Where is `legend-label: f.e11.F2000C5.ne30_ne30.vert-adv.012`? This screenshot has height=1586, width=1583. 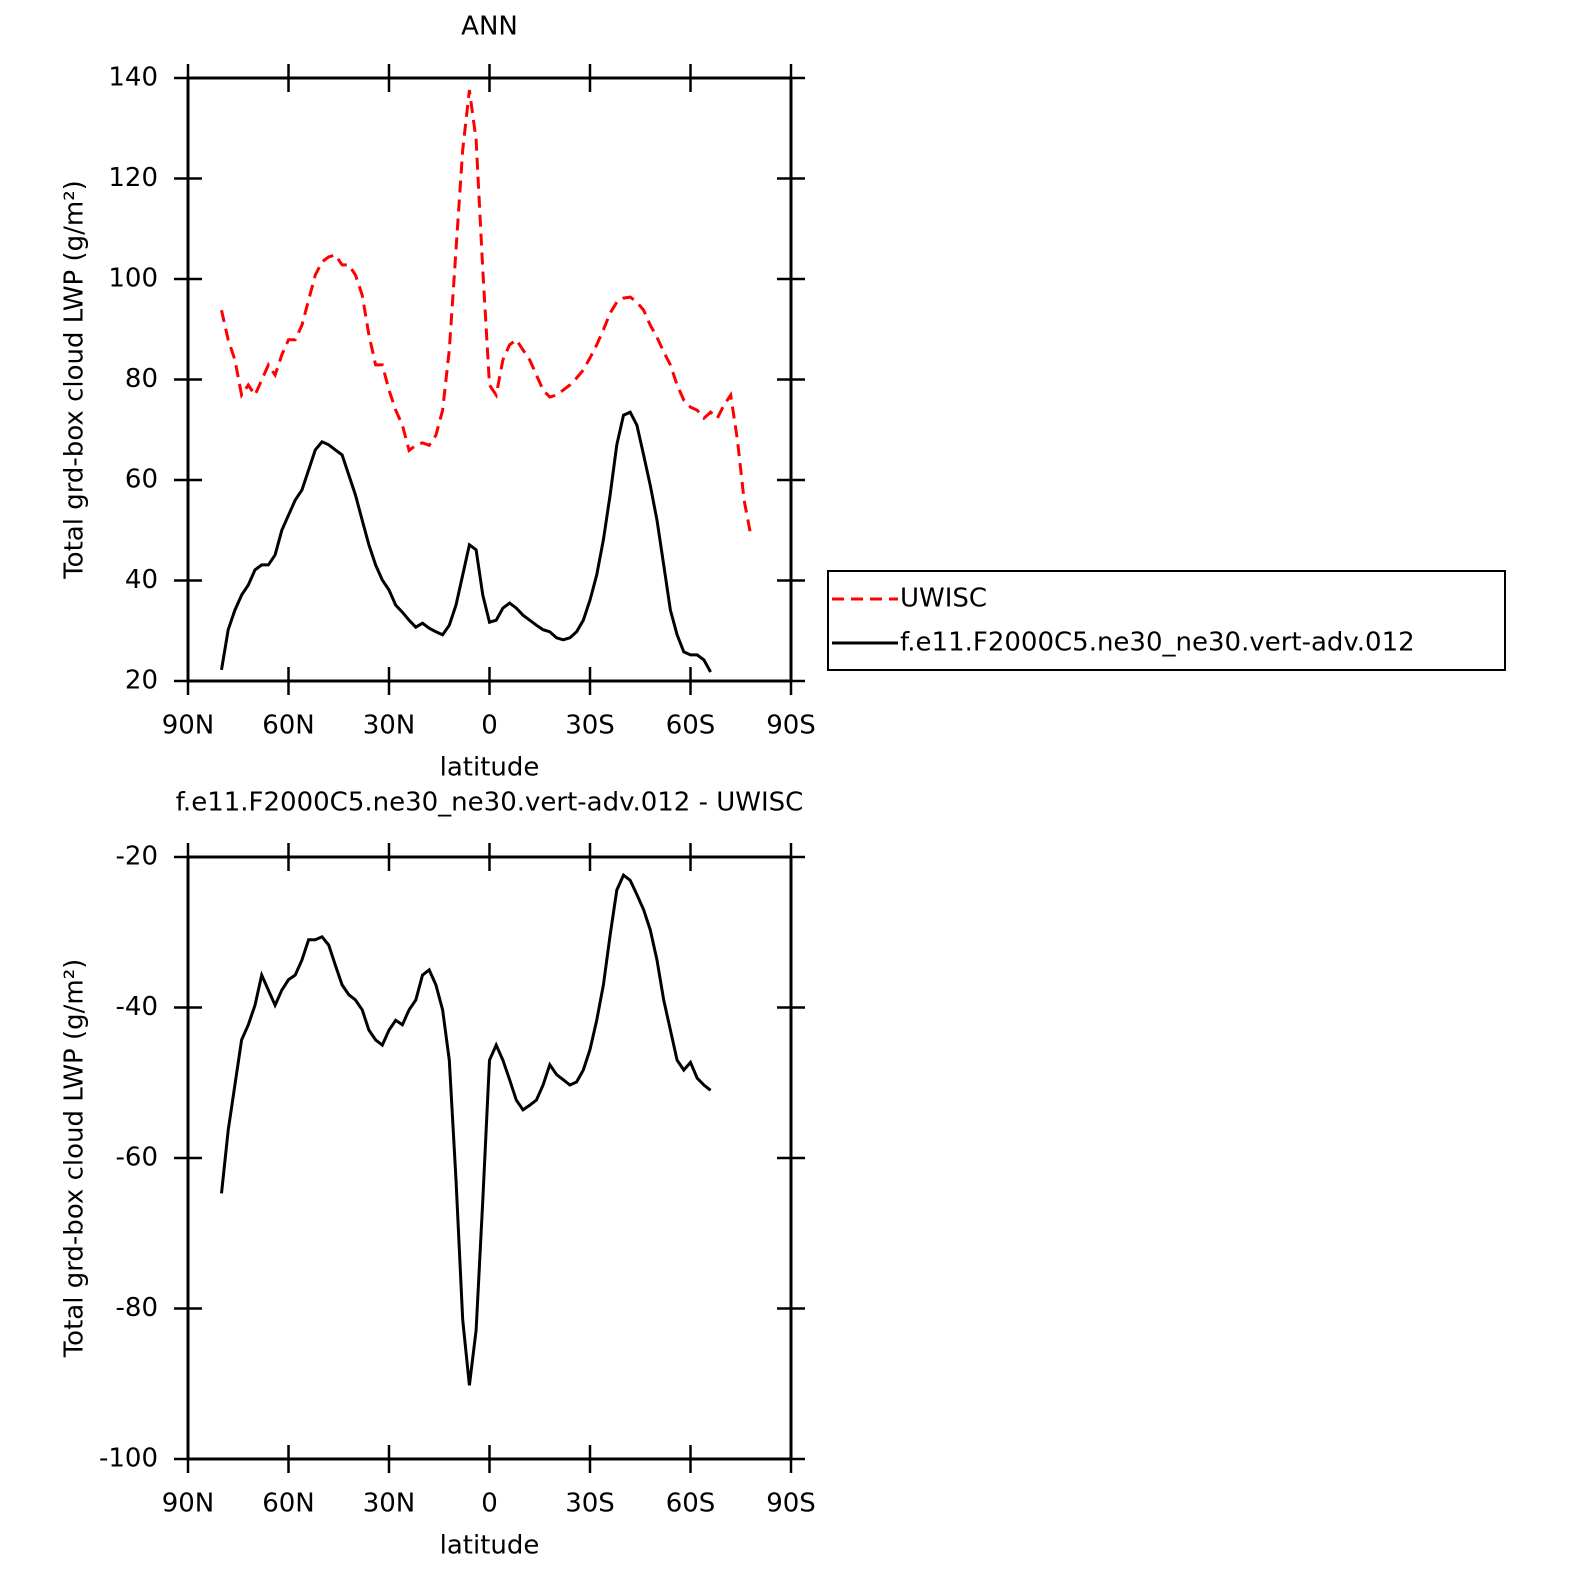 legend-label: f.e11.F2000C5.ne30_ne30.vert-adv.012 is located at coordinates (1157, 643).